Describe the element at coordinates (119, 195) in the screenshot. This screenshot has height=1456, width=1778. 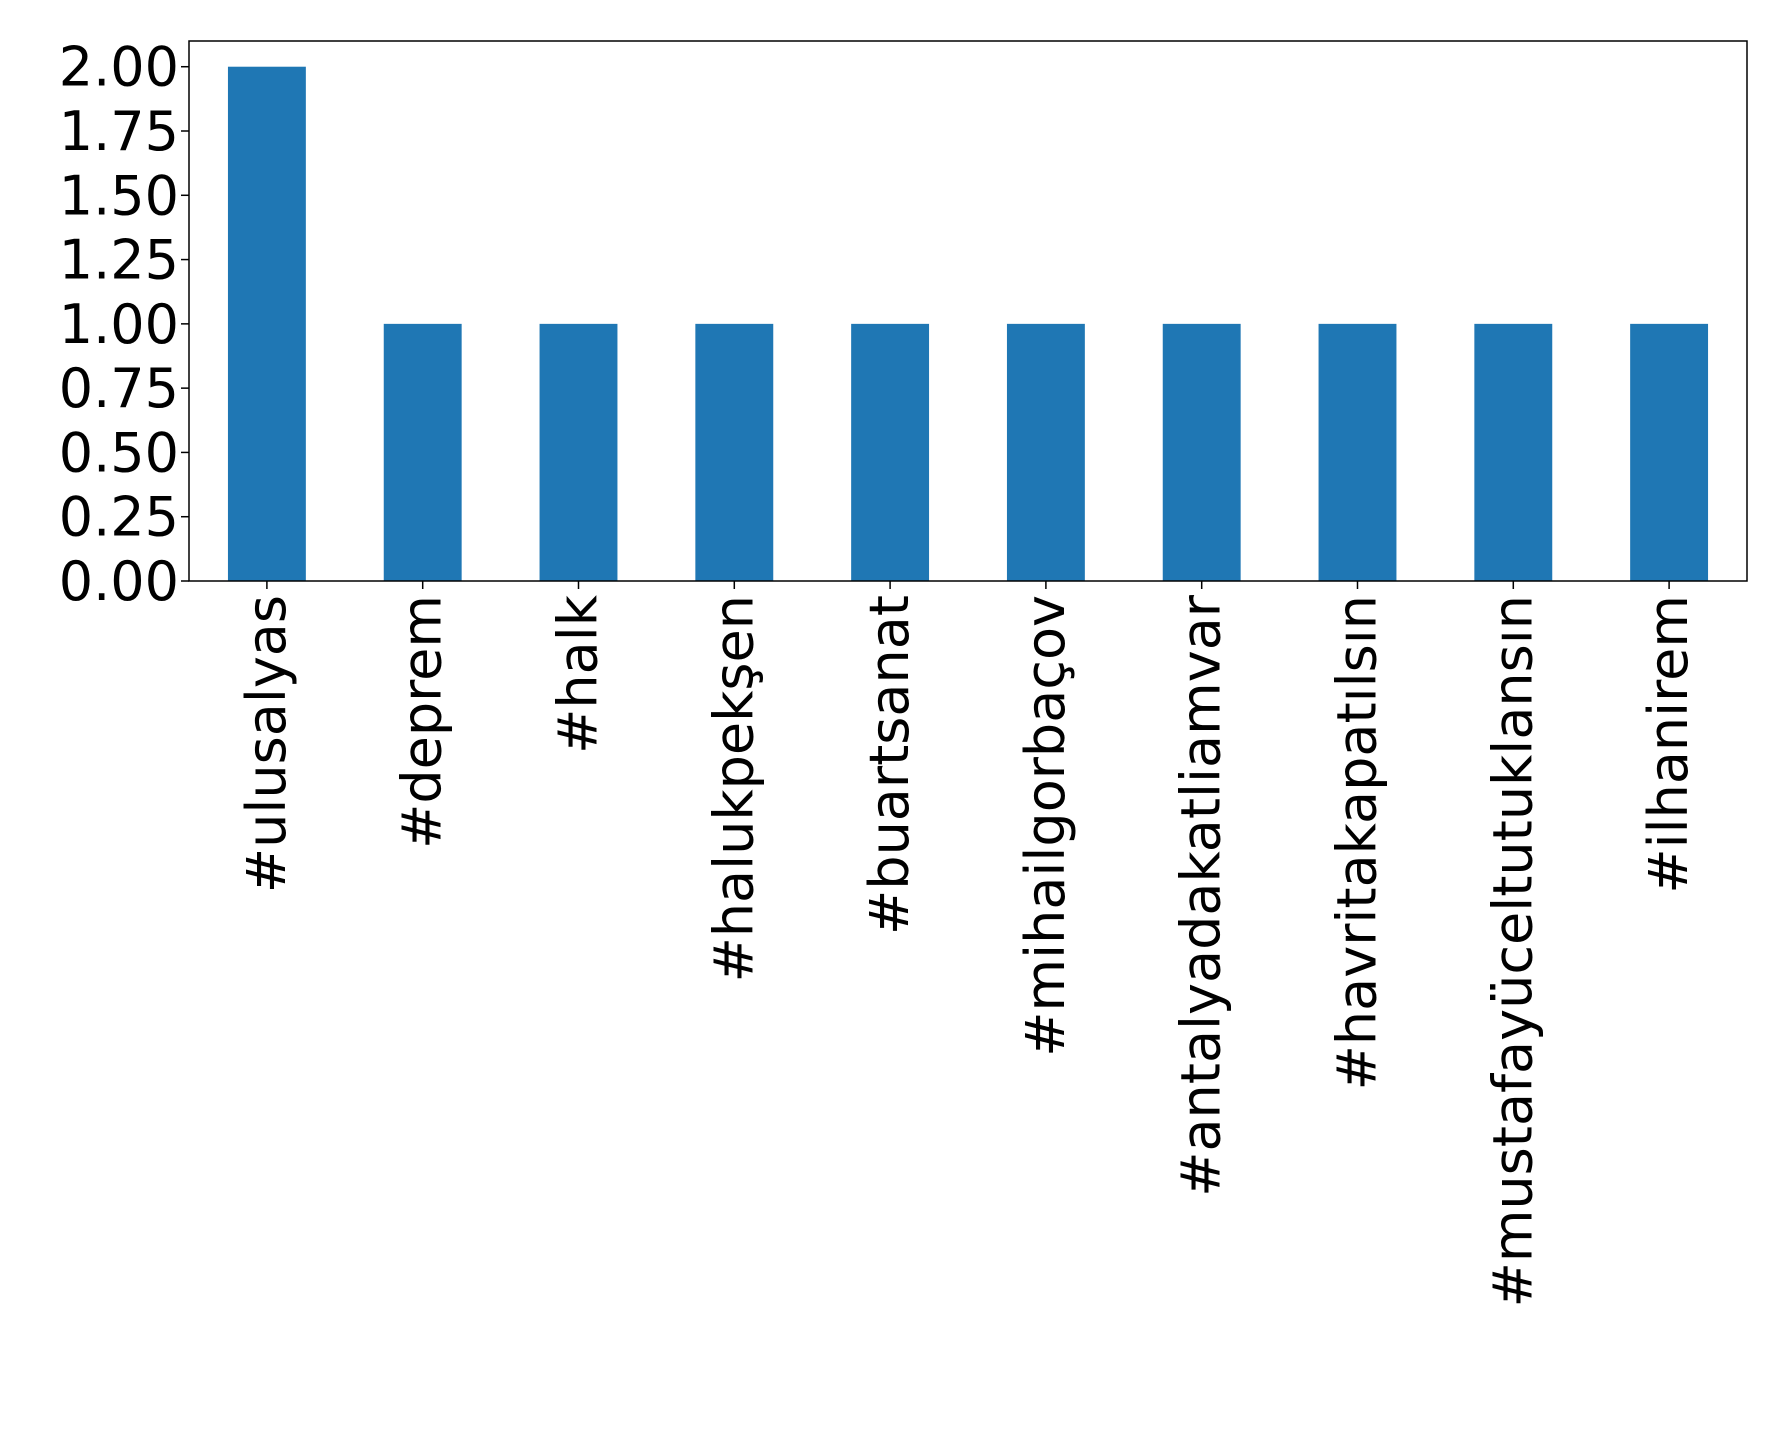
I see `y-tick-label: 1.50` at that location.